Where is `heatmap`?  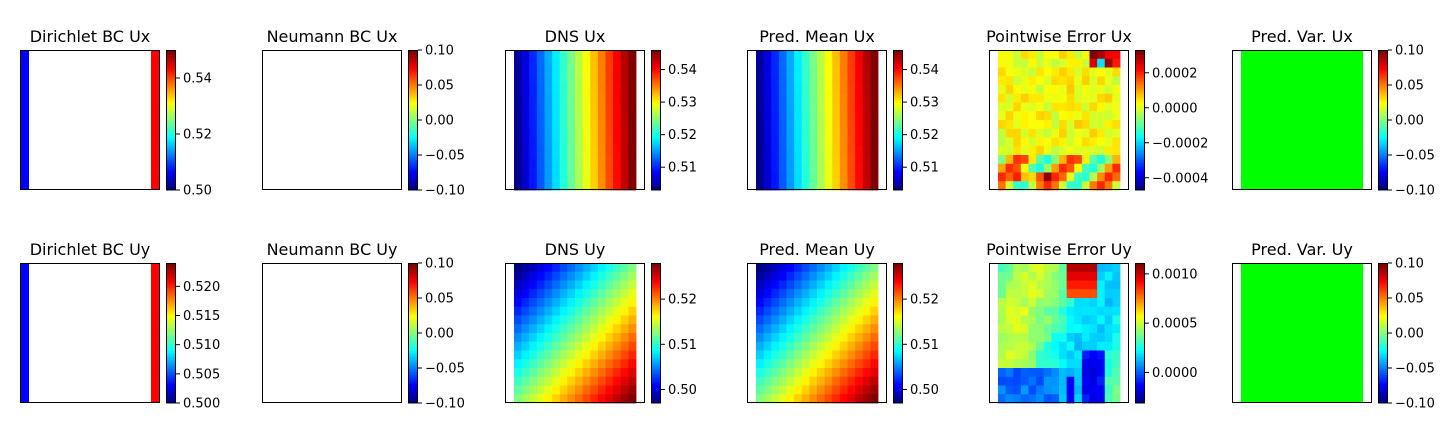
heatmap is located at coordinates (575, 120).